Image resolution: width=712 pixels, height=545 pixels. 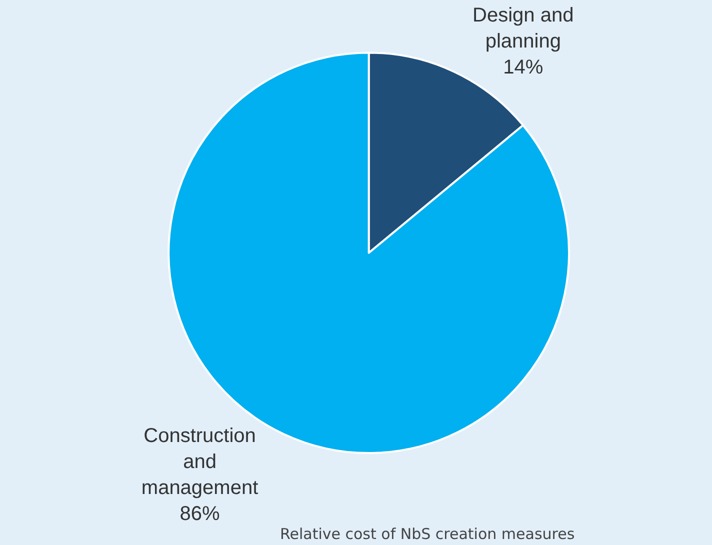 I want to click on text: Relative cost of NbS creation measures, so click(x=427, y=534).